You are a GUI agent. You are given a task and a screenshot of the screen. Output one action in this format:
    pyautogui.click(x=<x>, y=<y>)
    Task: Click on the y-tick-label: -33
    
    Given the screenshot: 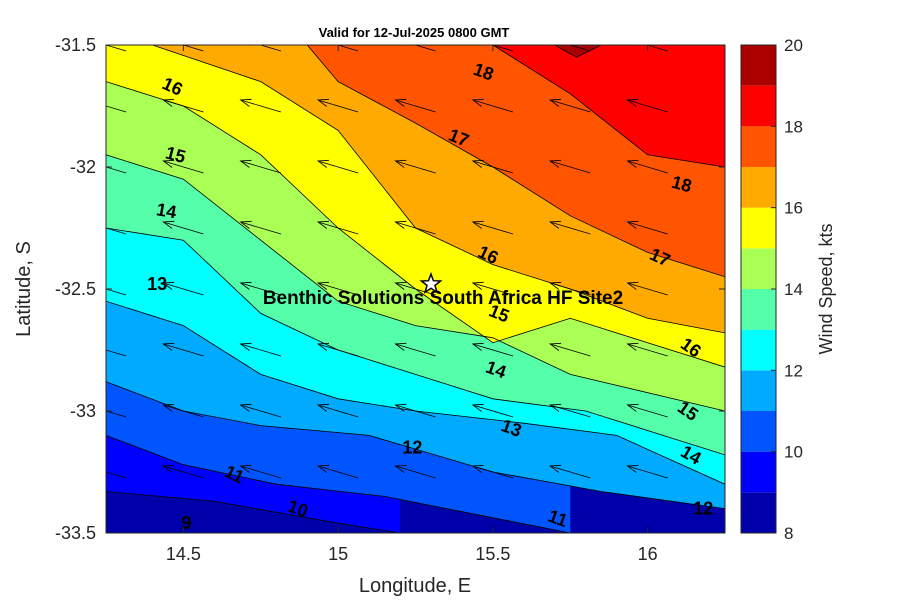 What is the action you would take?
    pyautogui.click(x=83, y=411)
    